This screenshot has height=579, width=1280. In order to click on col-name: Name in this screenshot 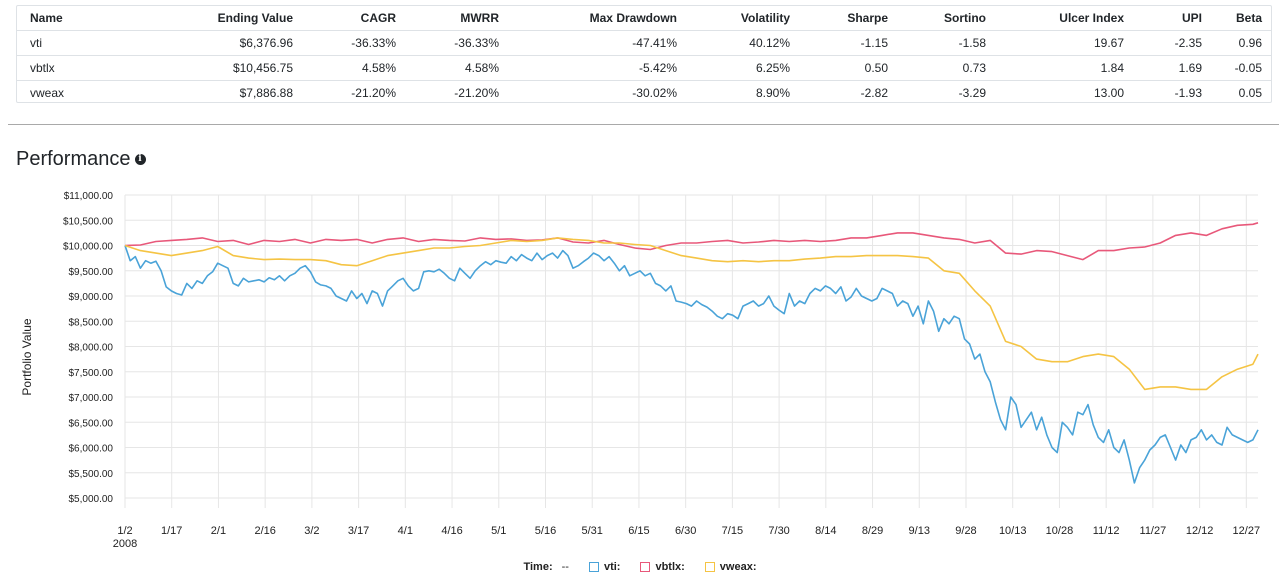, I will do `click(73, 18)`.